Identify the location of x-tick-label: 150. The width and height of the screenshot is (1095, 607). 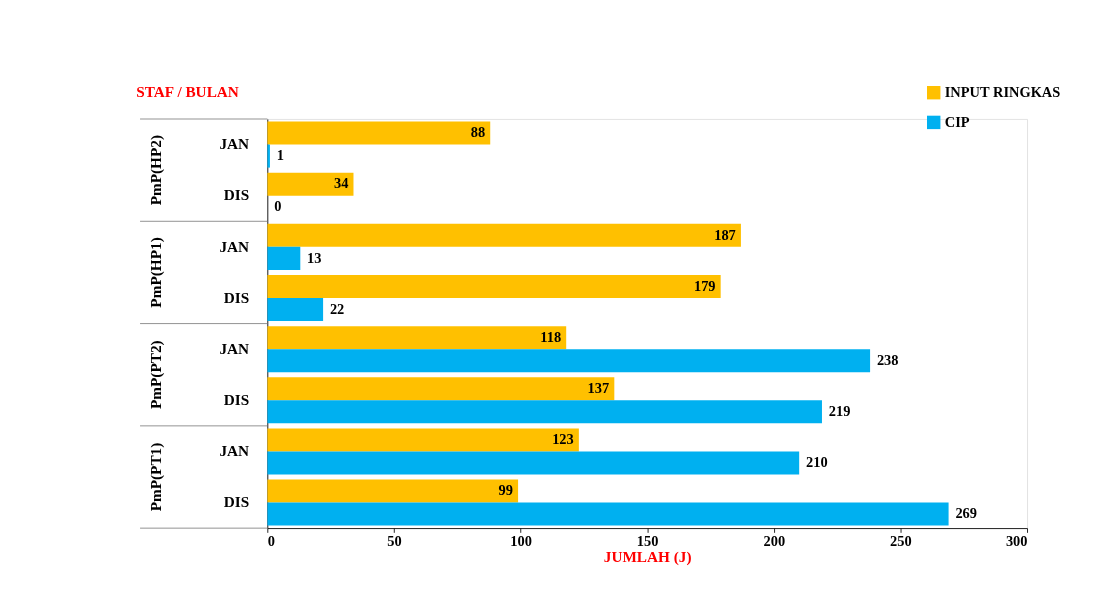
(647, 540).